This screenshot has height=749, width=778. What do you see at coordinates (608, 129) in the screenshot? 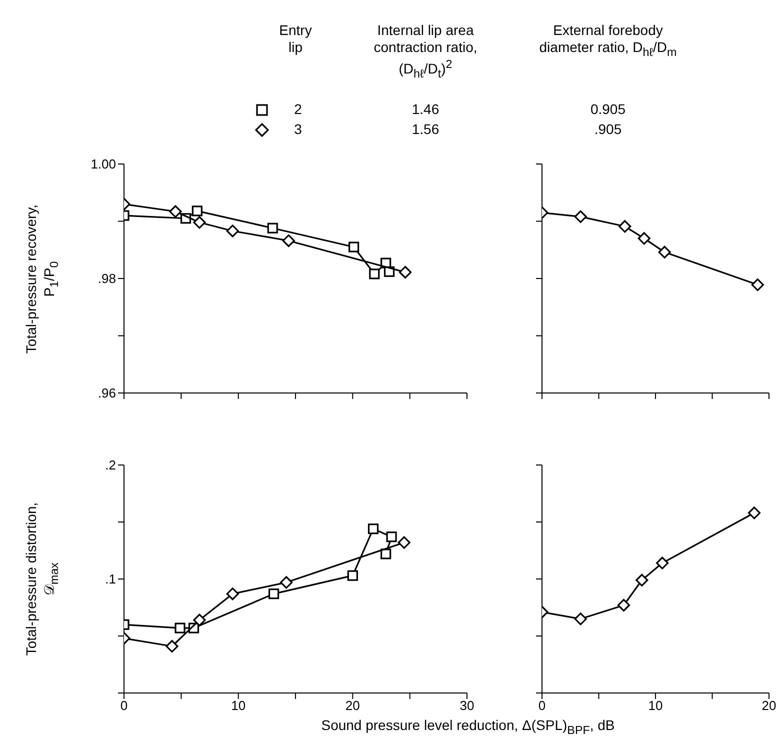
I see `text: .905` at bounding box center [608, 129].